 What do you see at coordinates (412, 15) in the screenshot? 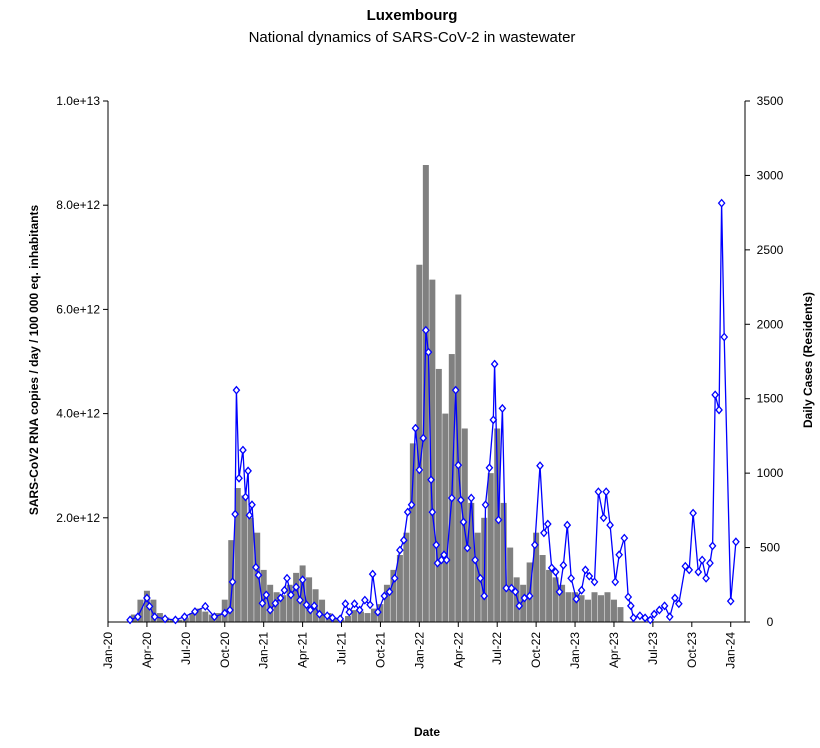
I see `chart-title: Luxembourg` at bounding box center [412, 15].